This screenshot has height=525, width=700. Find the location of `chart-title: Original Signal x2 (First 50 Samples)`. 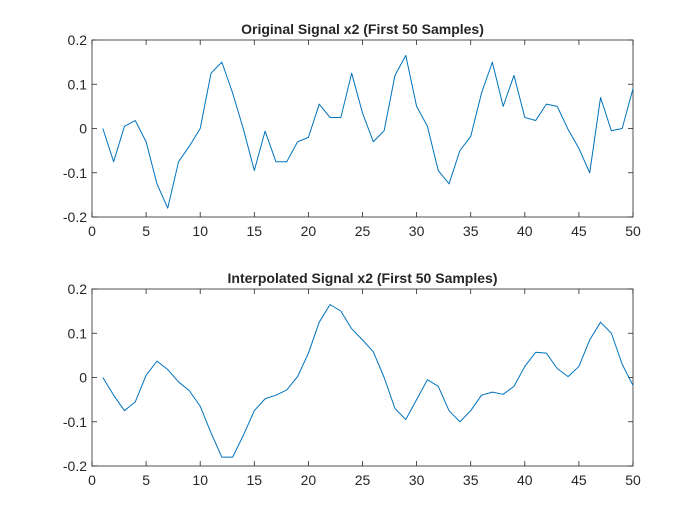

chart-title: Original Signal x2 (First 50 Samples) is located at coordinates (362, 29).